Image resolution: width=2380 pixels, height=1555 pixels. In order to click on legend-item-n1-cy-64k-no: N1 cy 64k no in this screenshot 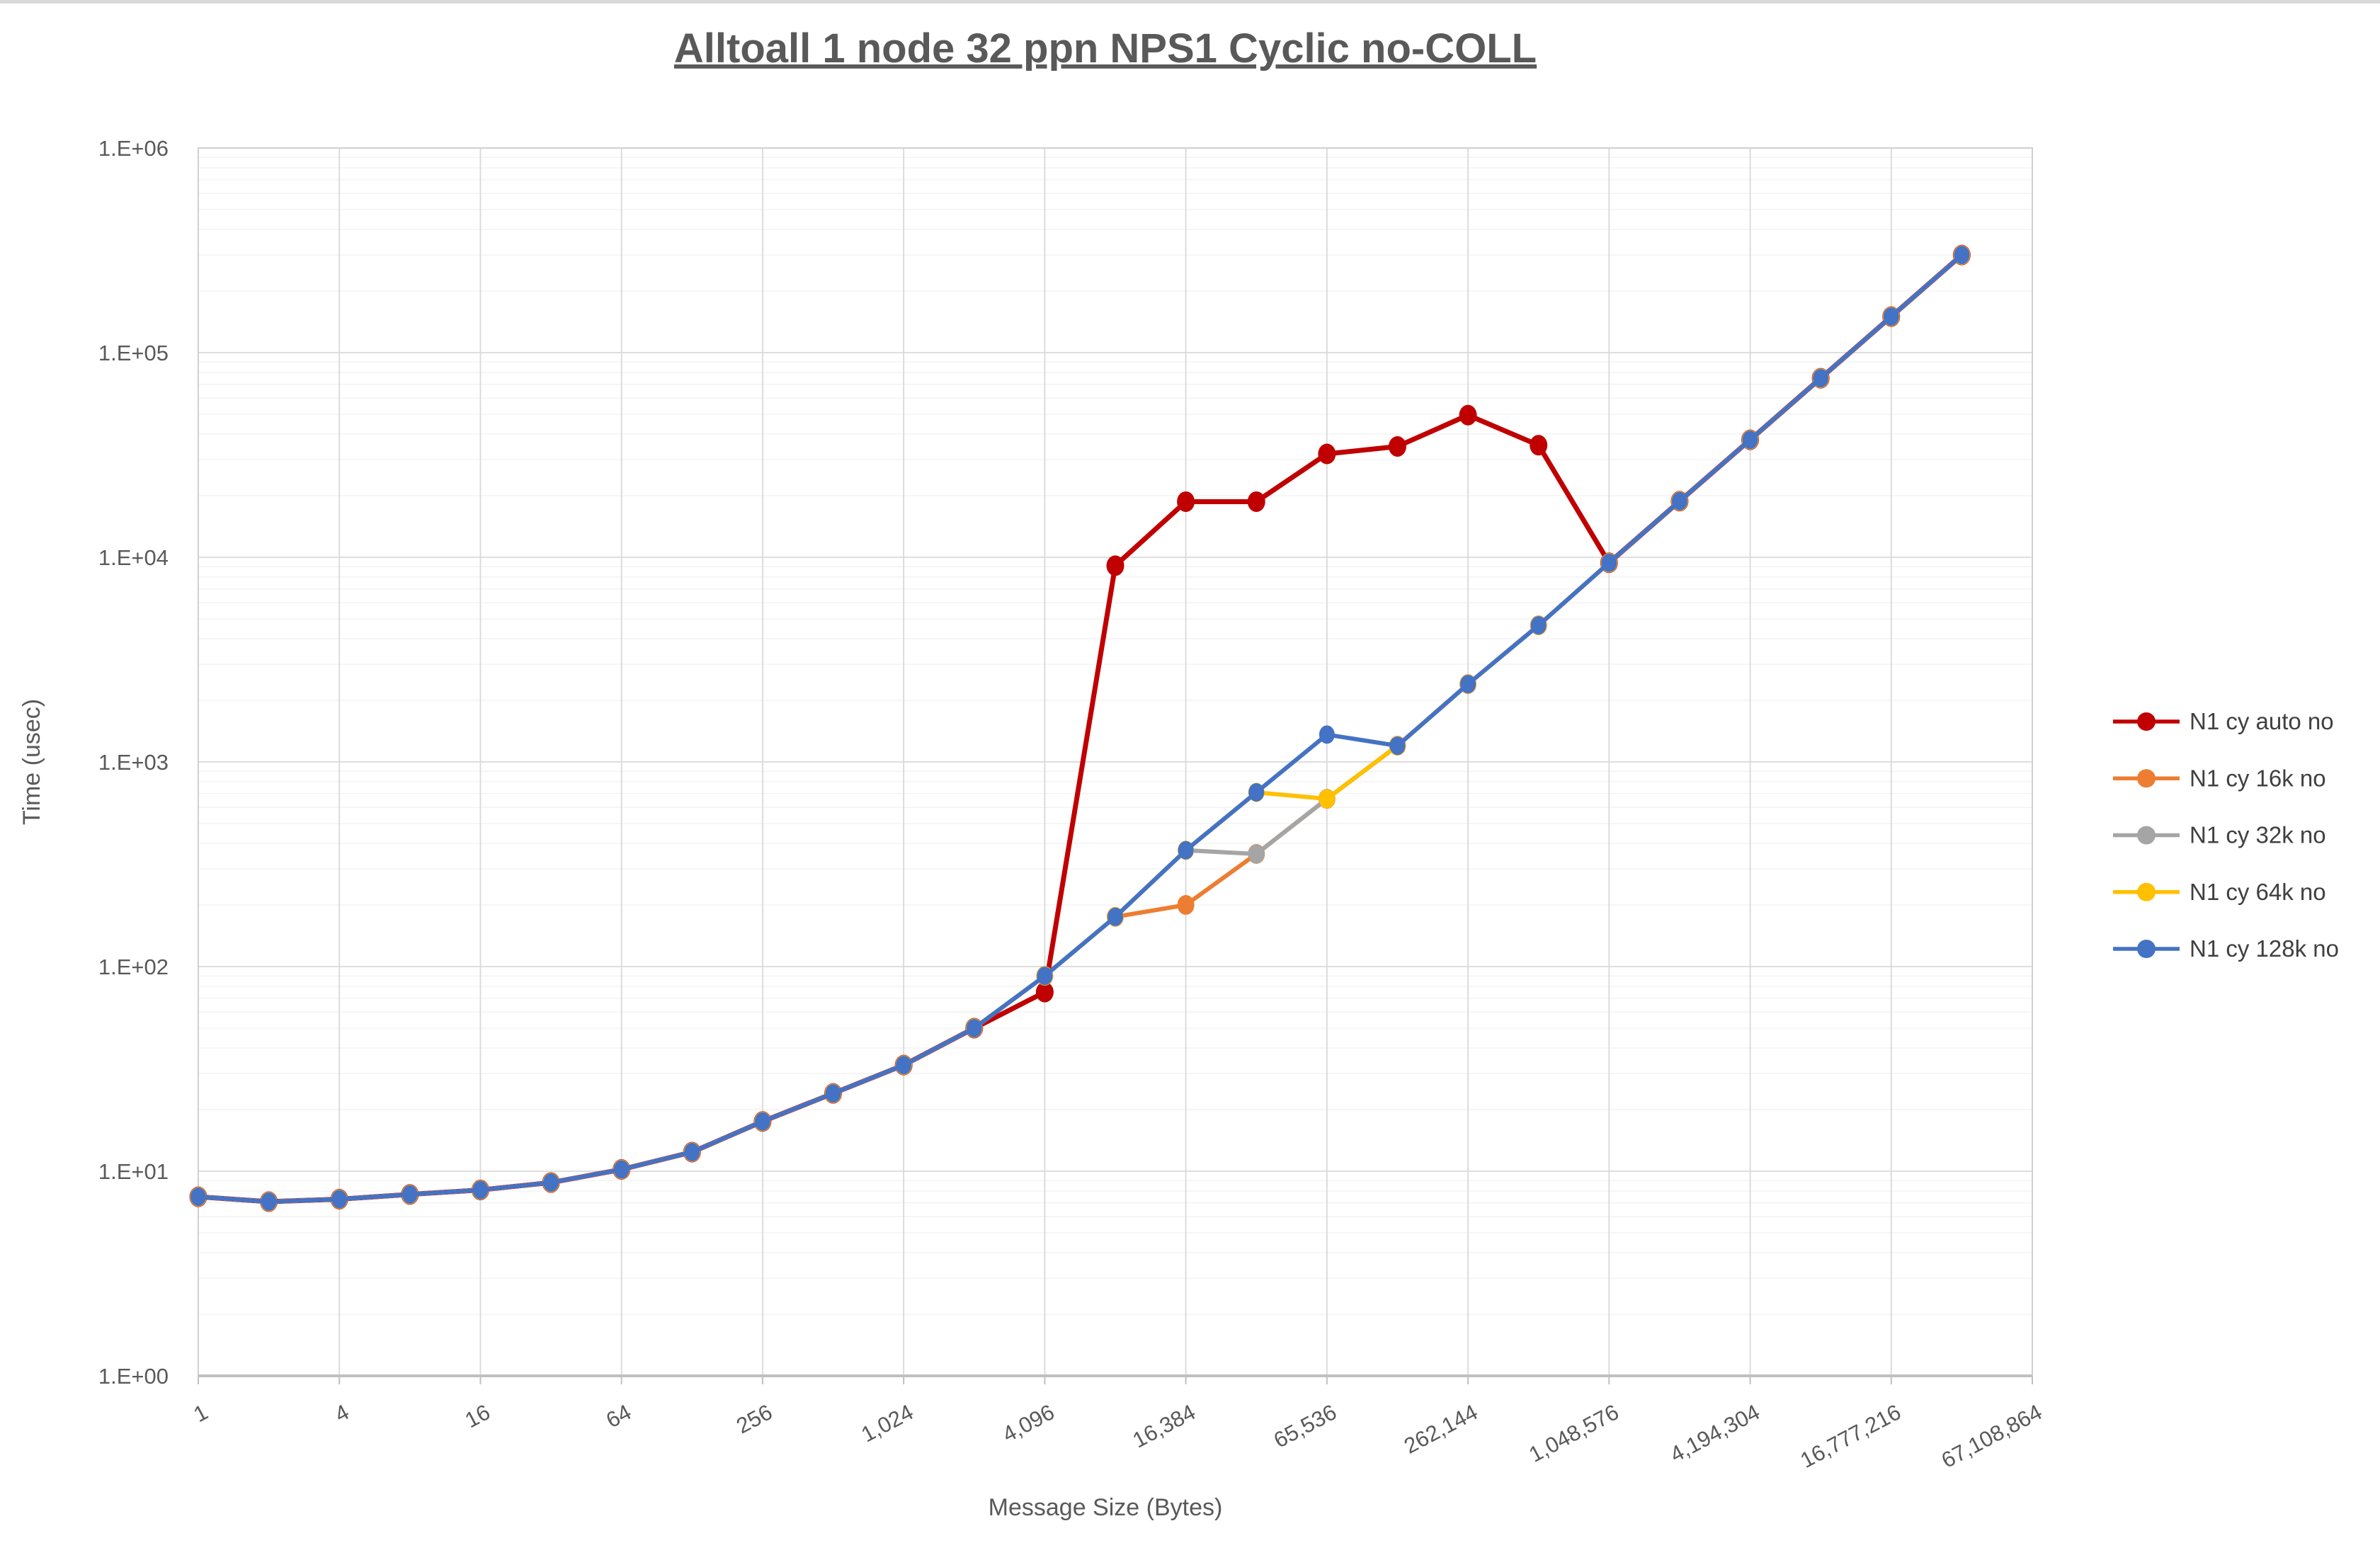, I will do `click(2219, 892)`.